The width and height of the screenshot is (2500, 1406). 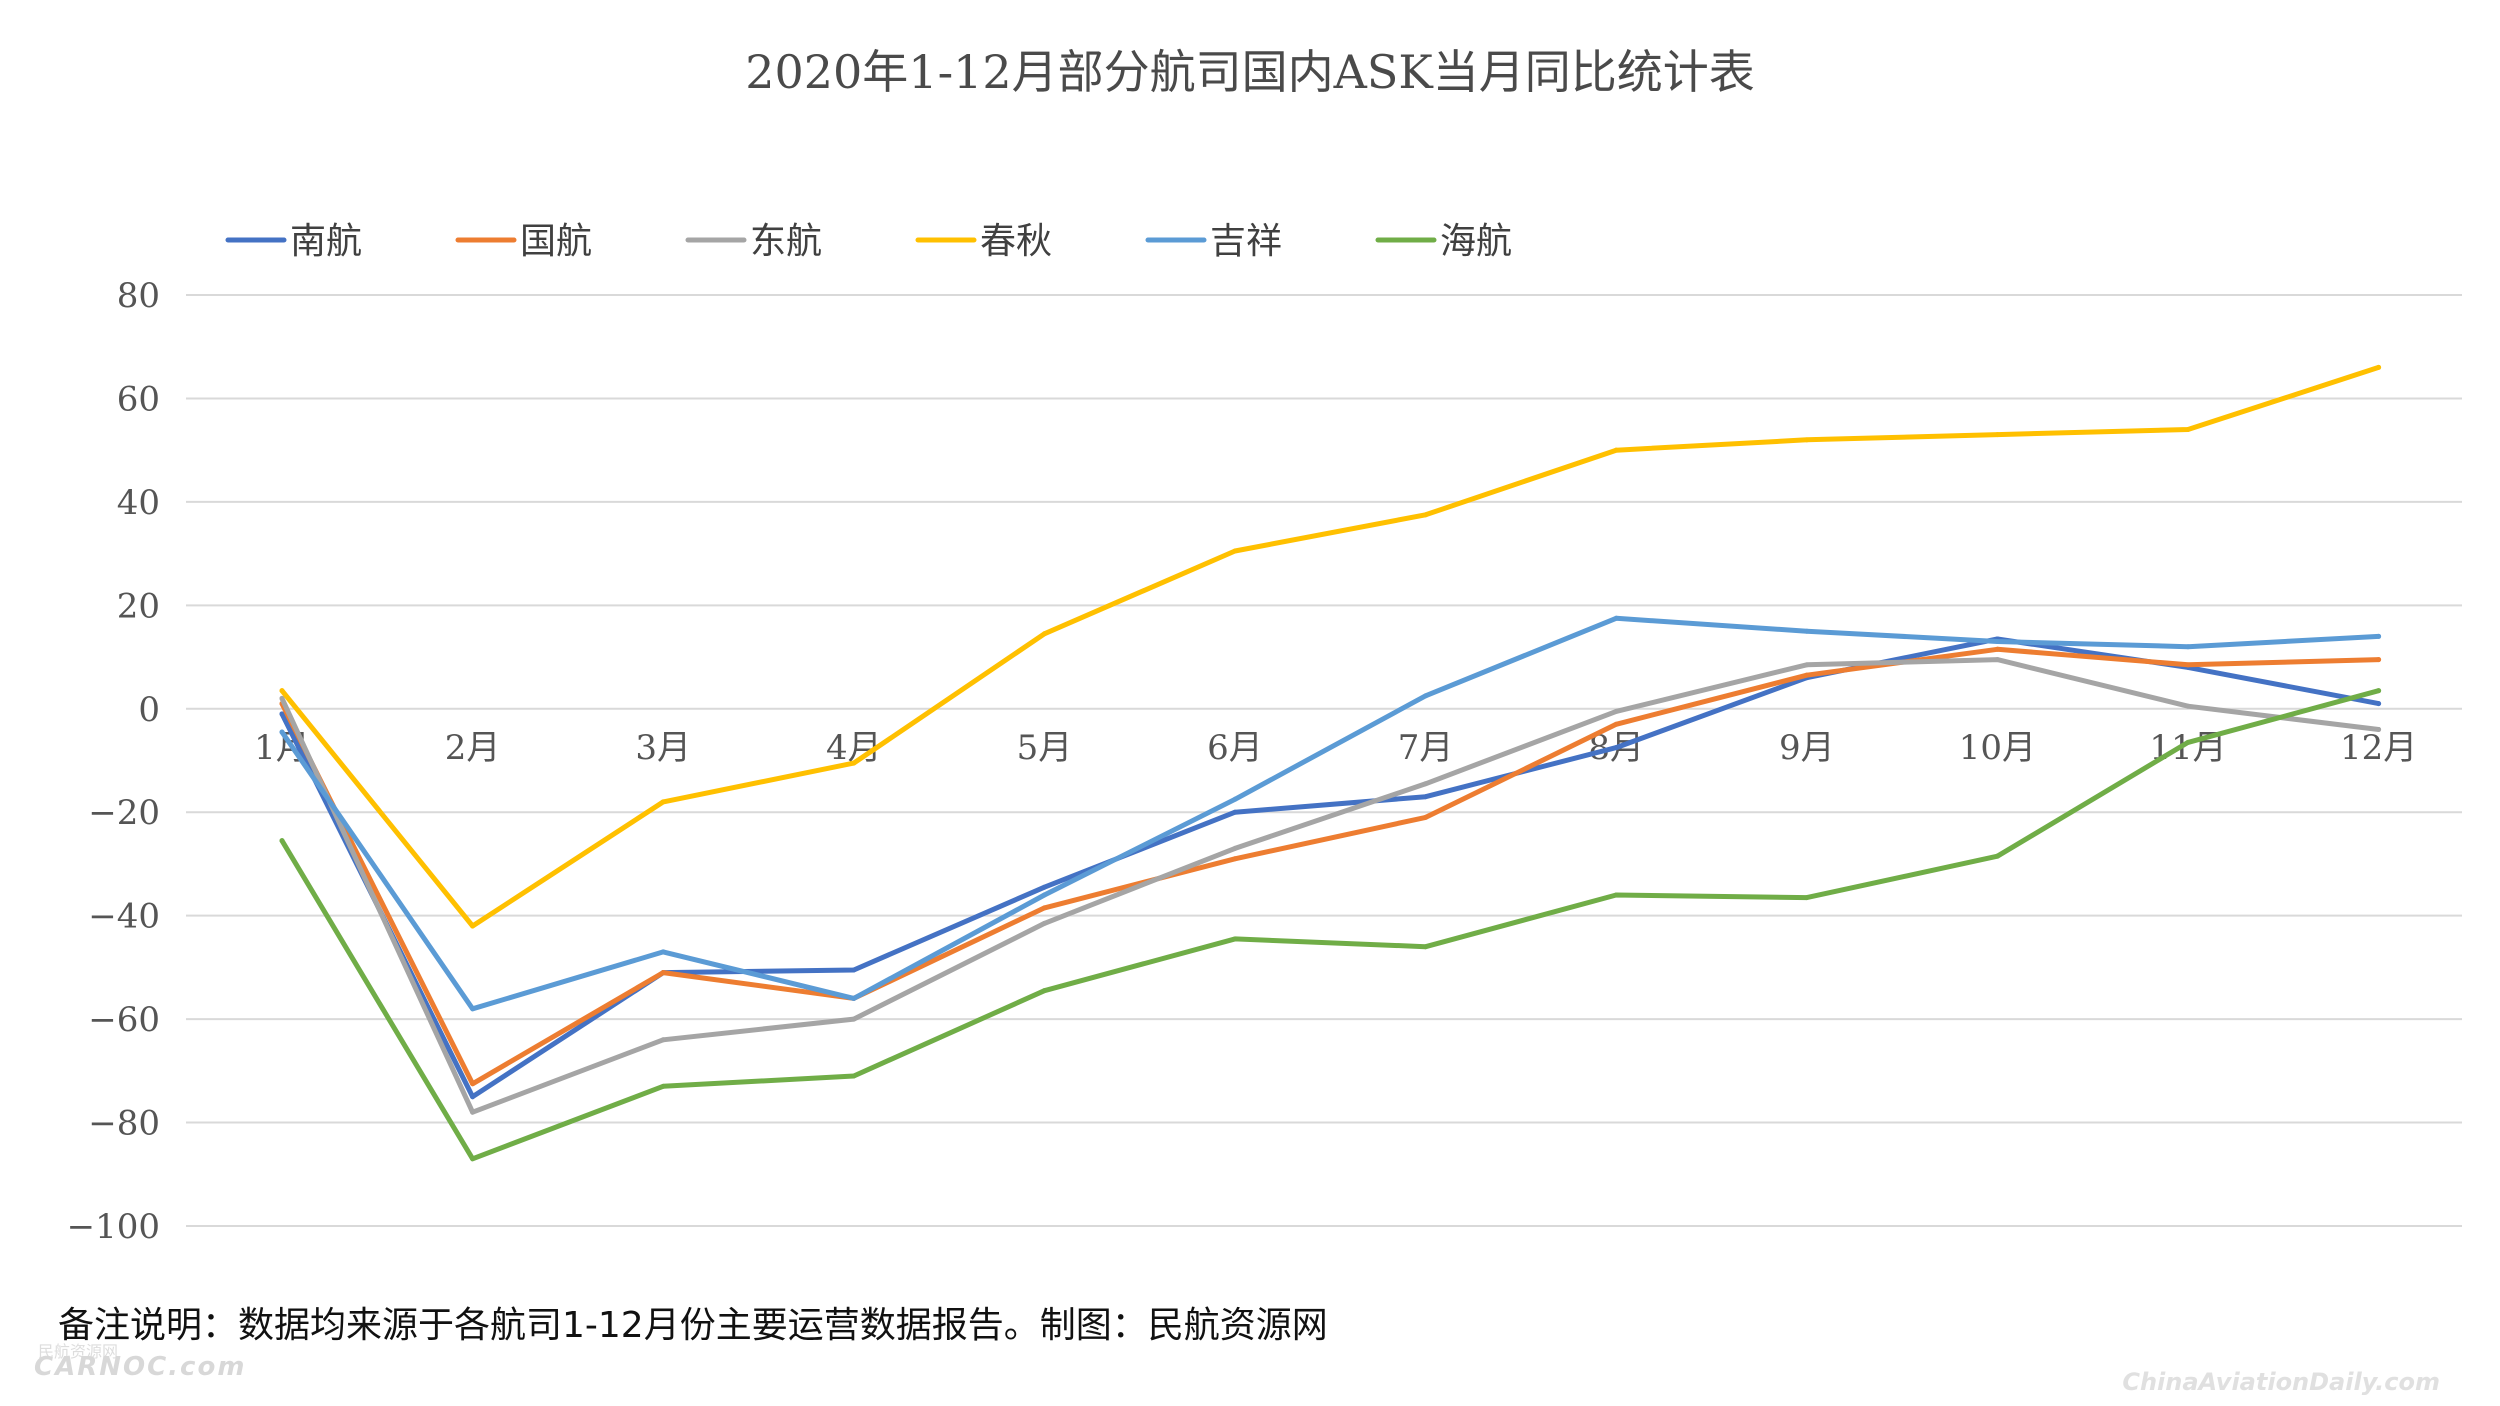 I want to click on watermark-left-small: 民航资源网, so click(x=78, y=1351).